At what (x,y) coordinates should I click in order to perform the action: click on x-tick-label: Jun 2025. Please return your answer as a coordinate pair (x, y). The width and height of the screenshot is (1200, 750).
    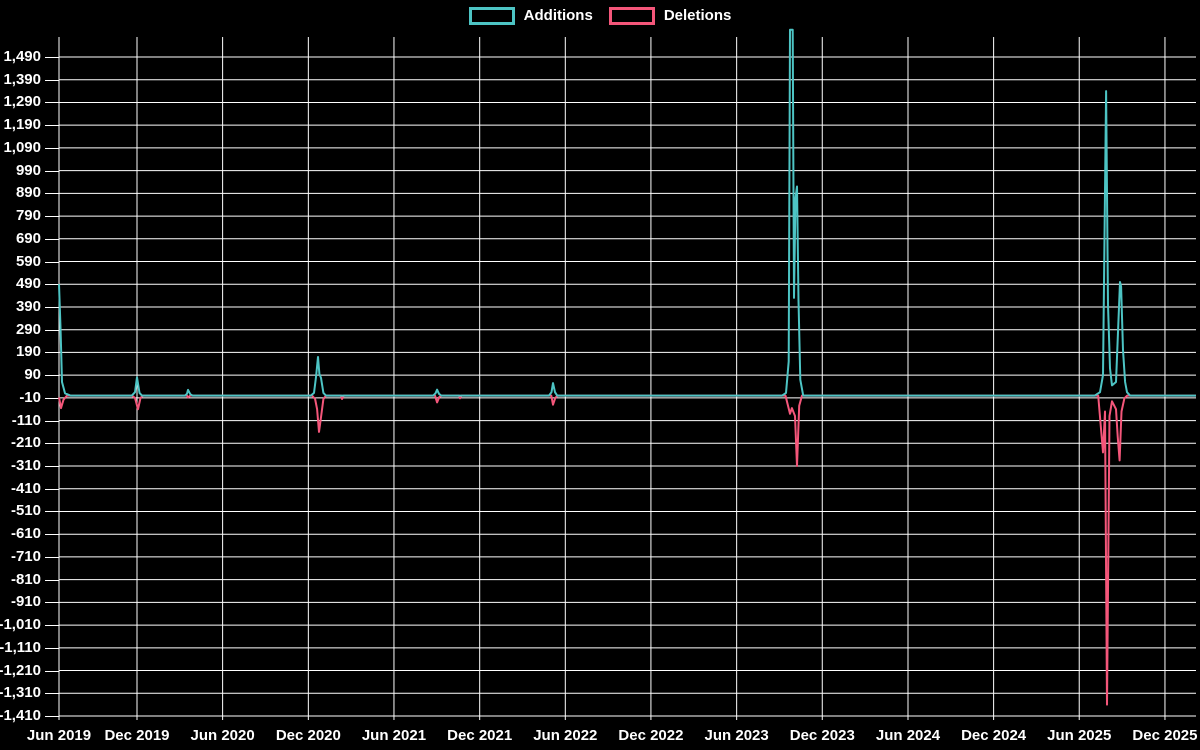
    Looking at the image, I should click on (1079, 735).